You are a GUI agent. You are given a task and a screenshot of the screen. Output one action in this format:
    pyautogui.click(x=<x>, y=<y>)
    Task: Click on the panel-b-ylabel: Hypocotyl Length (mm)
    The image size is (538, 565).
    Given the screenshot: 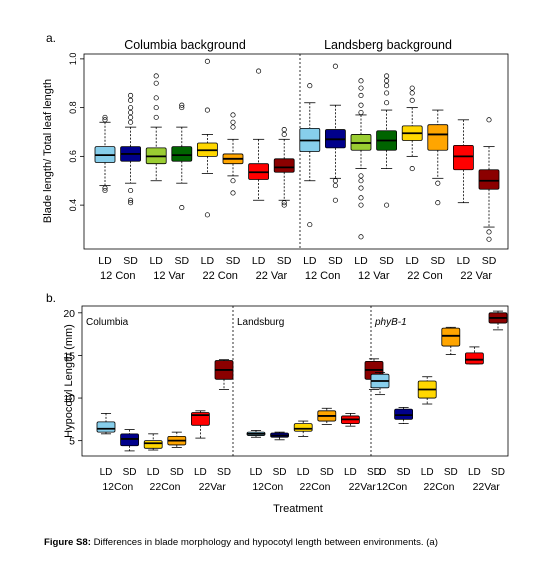 What is the action you would take?
    pyautogui.click(x=69, y=381)
    